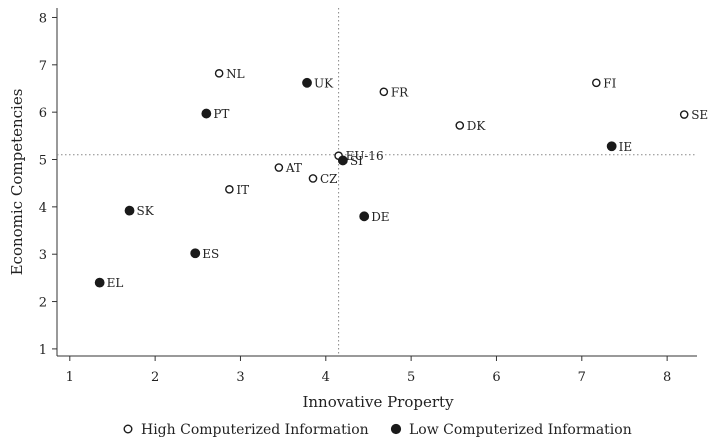  What do you see at coordinates (460, 125) in the screenshot?
I see `data-point-dk` at bounding box center [460, 125].